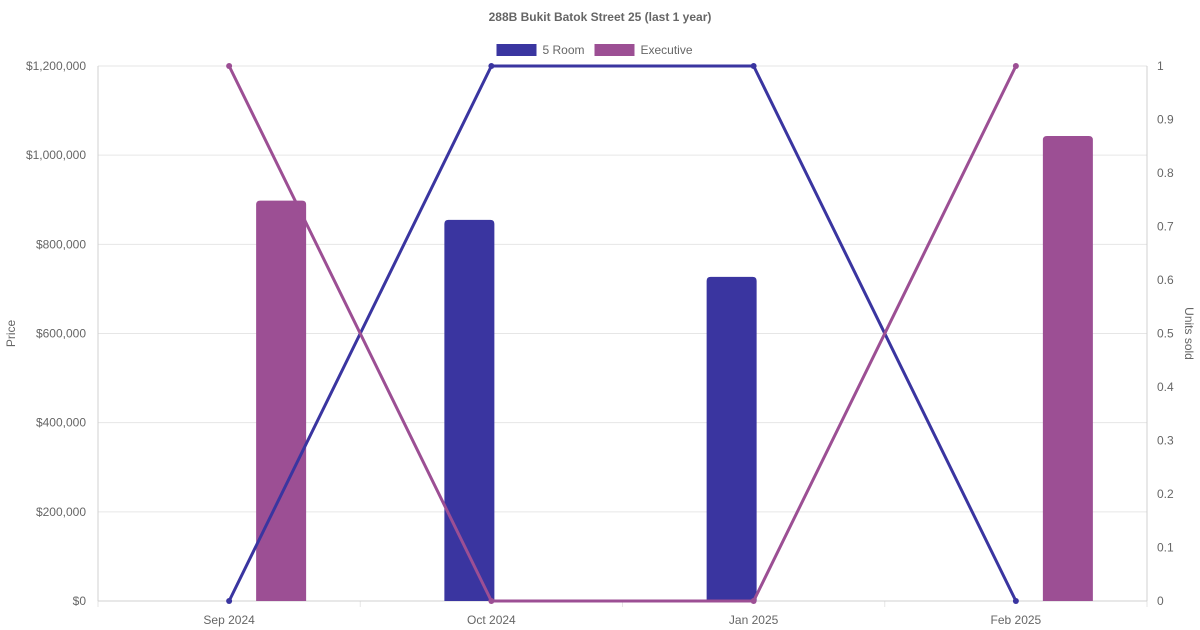 This screenshot has width=1200, height=630. What do you see at coordinates (564, 50) in the screenshot?
I see `legend-label: 5 Room` at bounding box center [564, 50].